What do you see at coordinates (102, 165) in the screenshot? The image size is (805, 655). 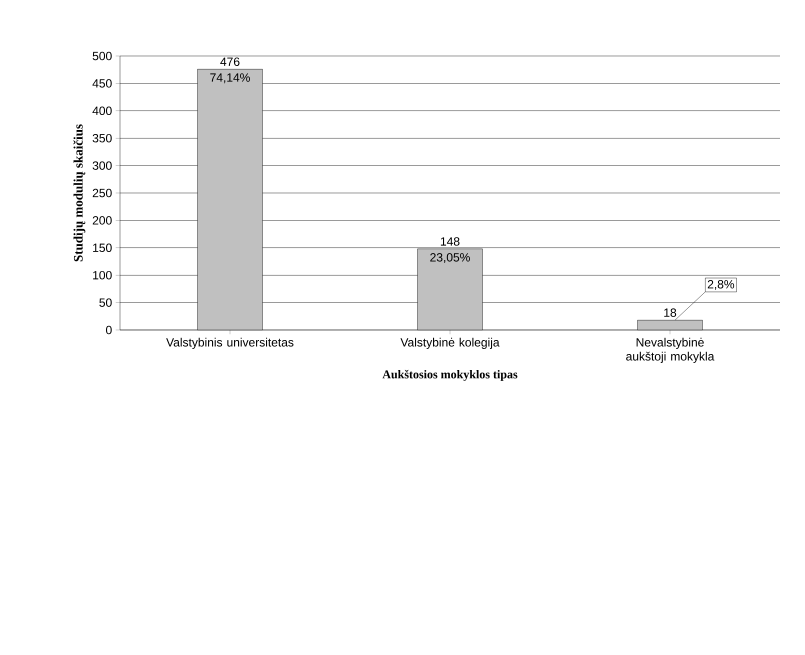 I see `y-tick-label: 300` at bounding box center [102, 165].